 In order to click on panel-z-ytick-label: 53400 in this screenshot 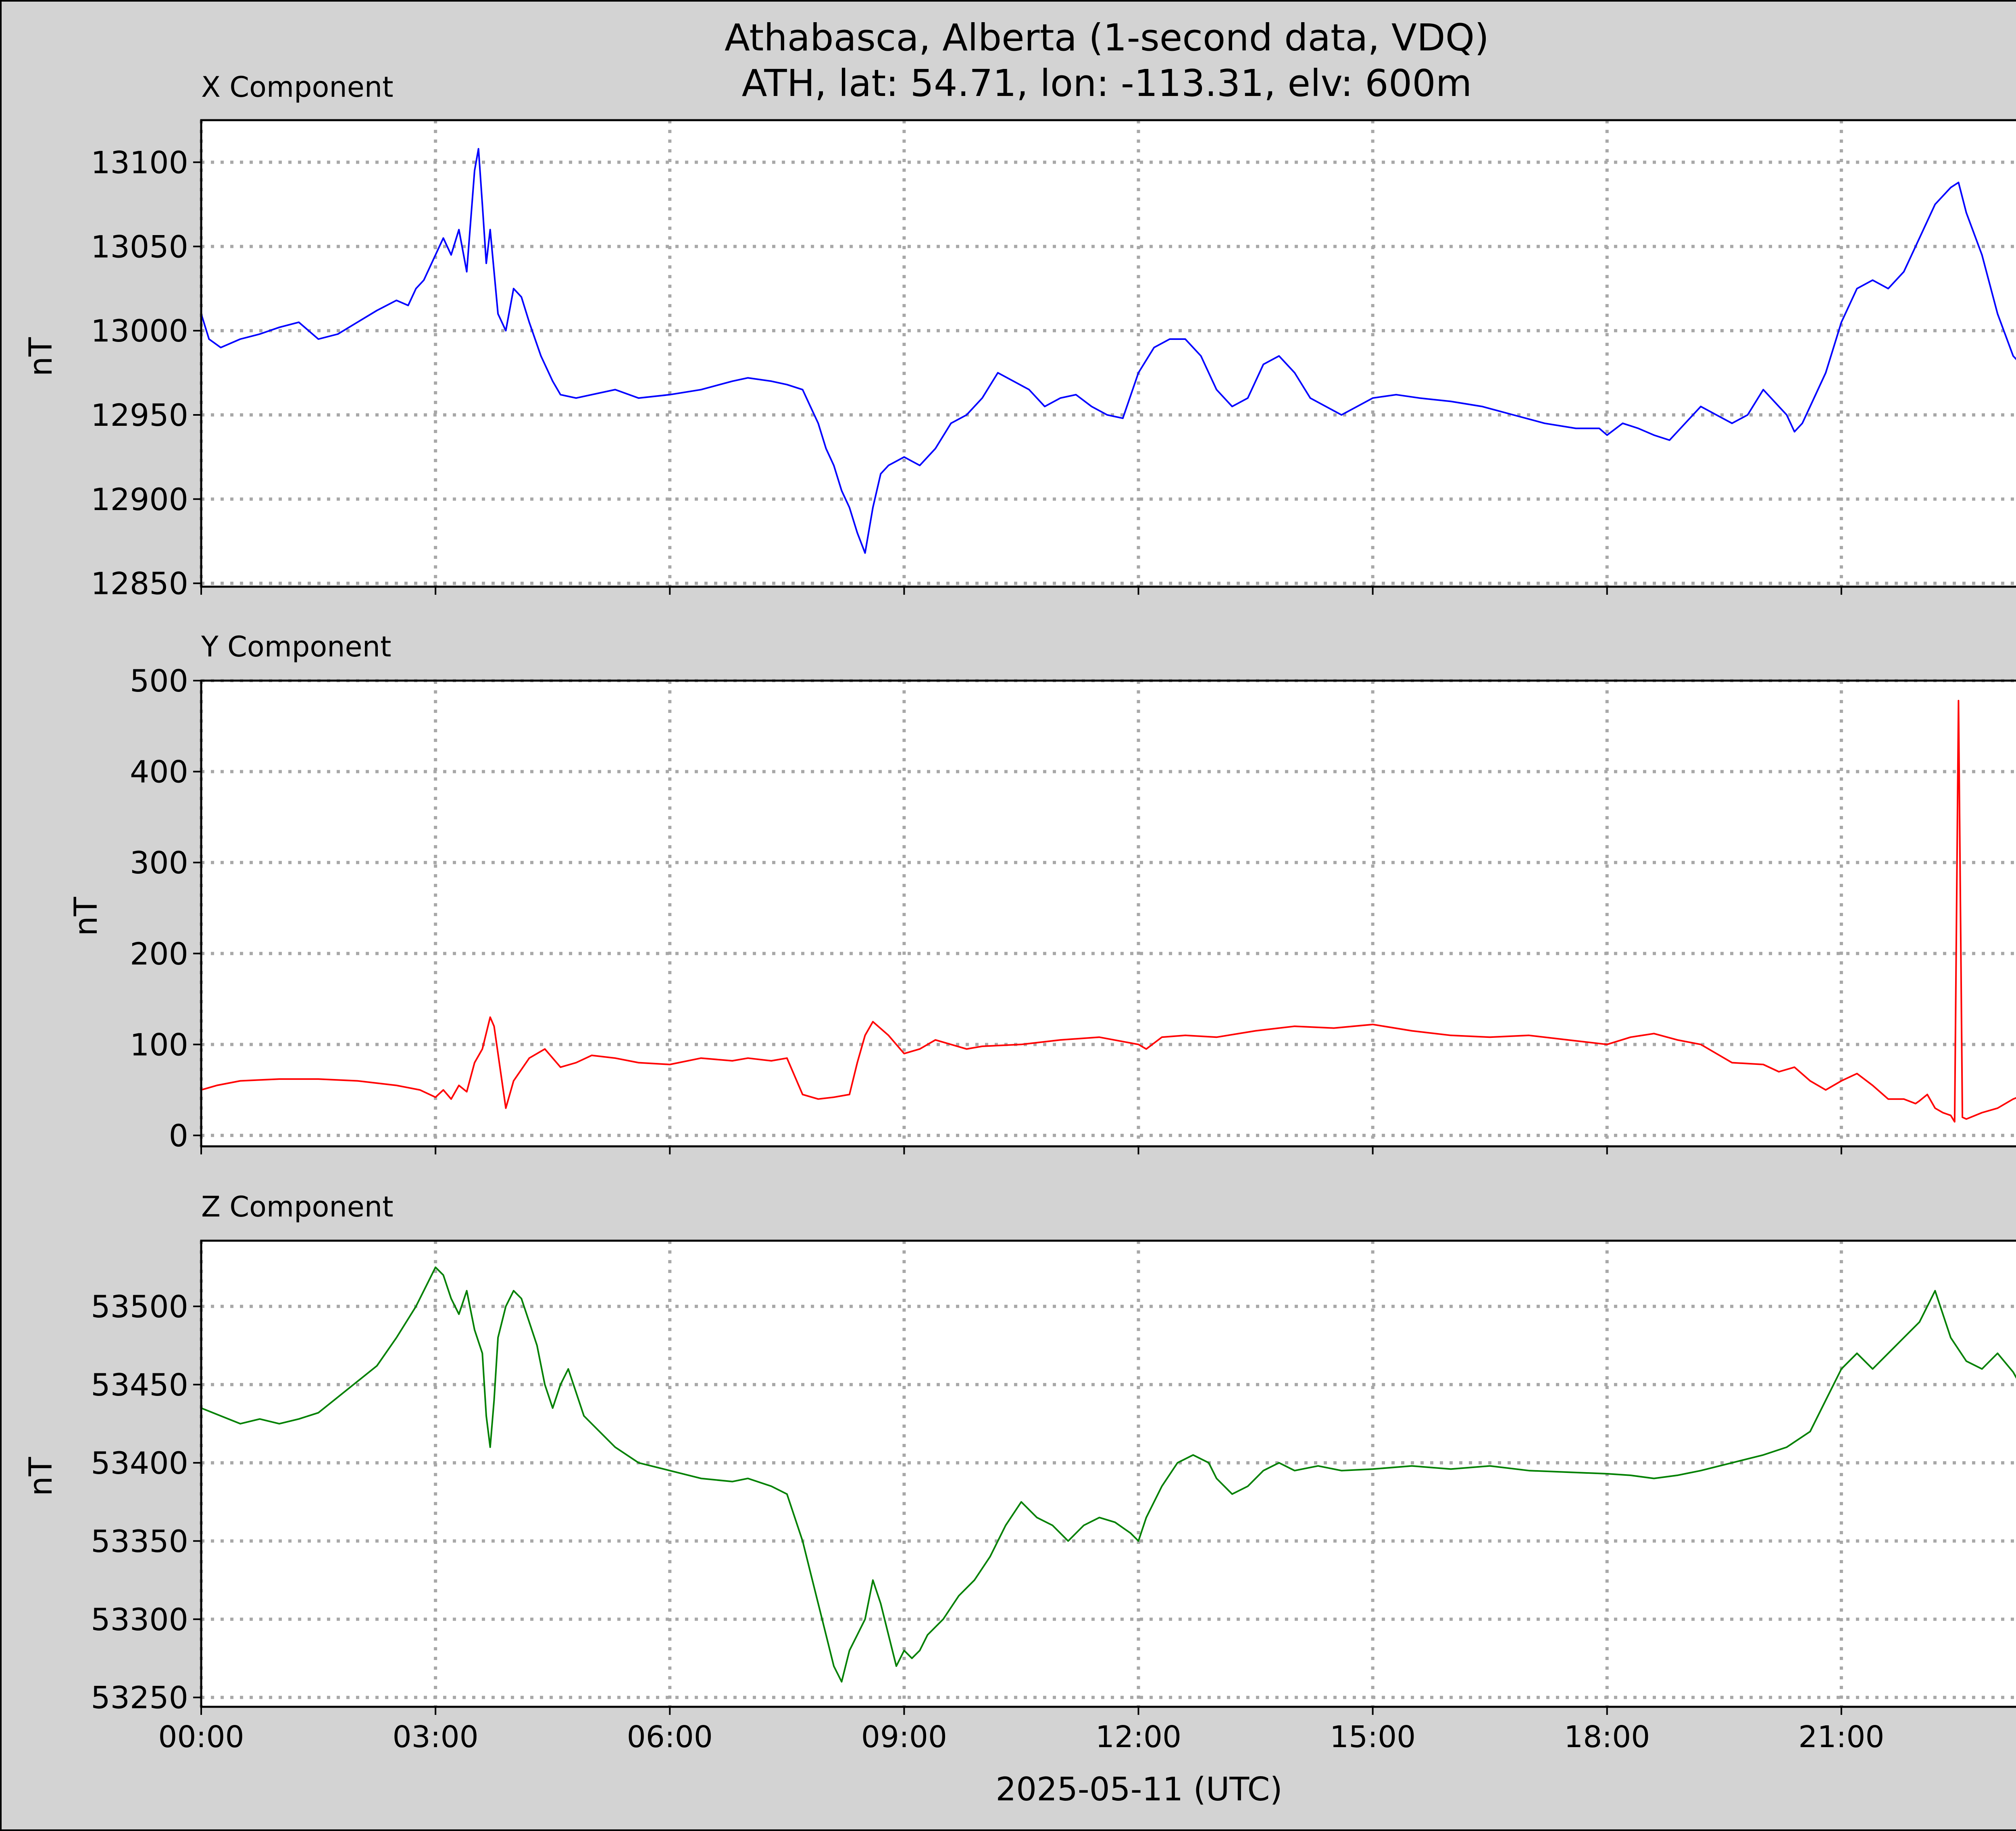, I will do `click(139, 1463)`.